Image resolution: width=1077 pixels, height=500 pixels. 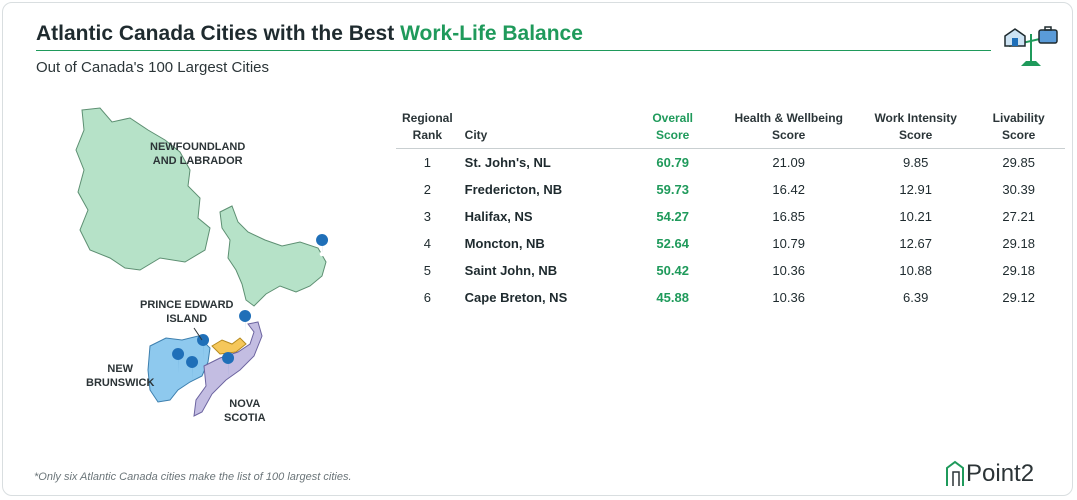 What do you see at coordinates (788, 162) in the screenshot?
I see `health-cell: 21.09` at bounding box center [788, 162].